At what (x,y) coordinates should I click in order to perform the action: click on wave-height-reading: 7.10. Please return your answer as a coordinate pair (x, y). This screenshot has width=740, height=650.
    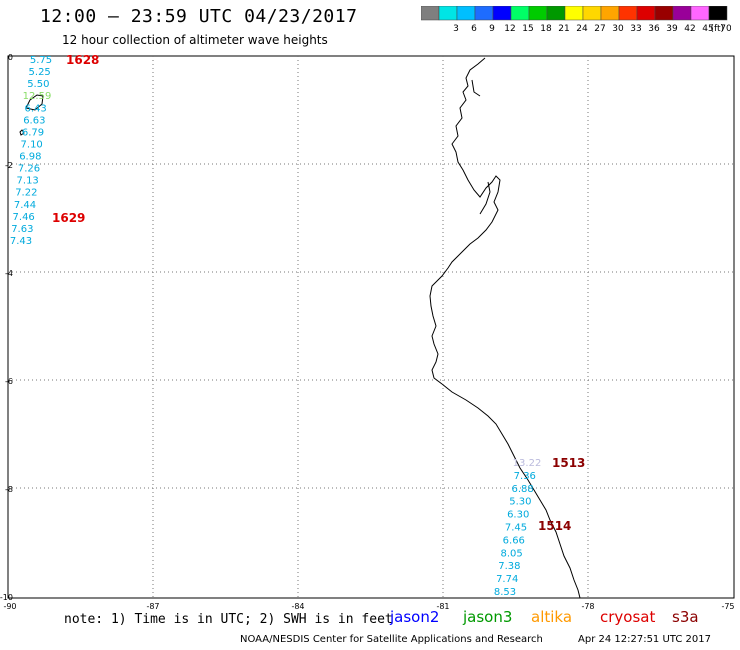
    Looking at the image, I should click on (32, 144).